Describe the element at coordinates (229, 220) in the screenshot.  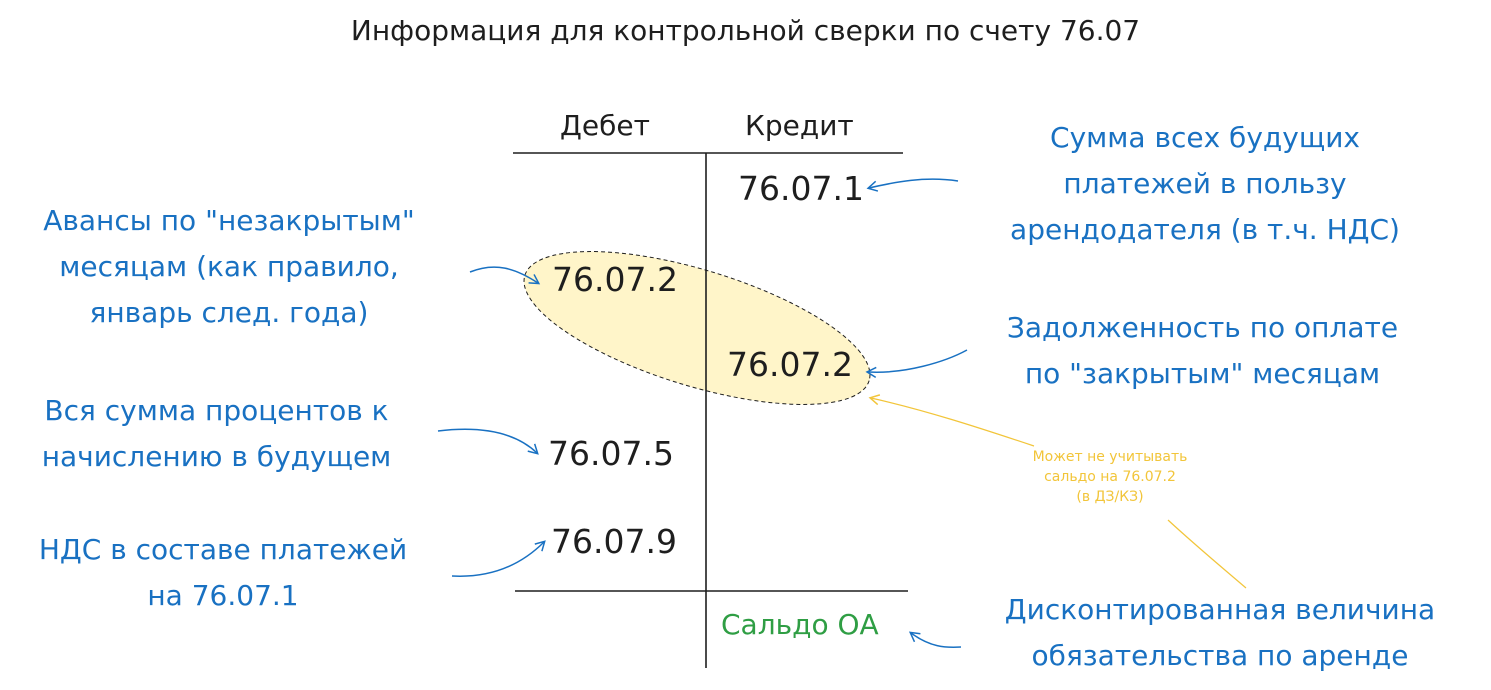
I see `note-line: Авансы по "незакрытым"` at that location.